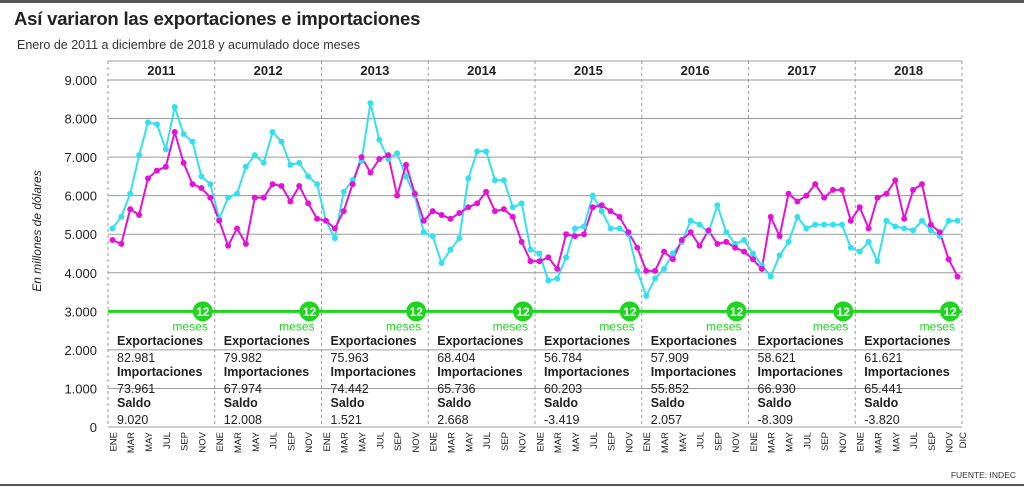 This screenshot has width=1024, height=487. I want to click on x-tick-label: JUL, so click(380, 440).